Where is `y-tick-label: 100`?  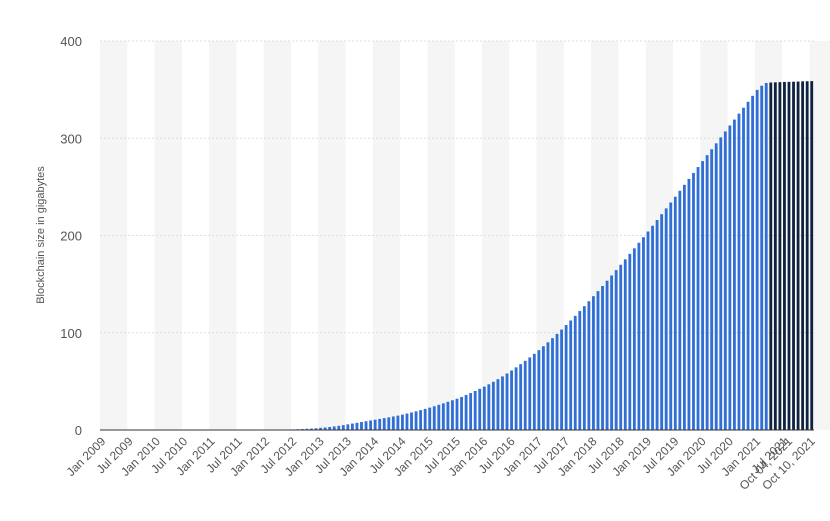 y-tick-label: 100 is located at coordinates (71, 333).